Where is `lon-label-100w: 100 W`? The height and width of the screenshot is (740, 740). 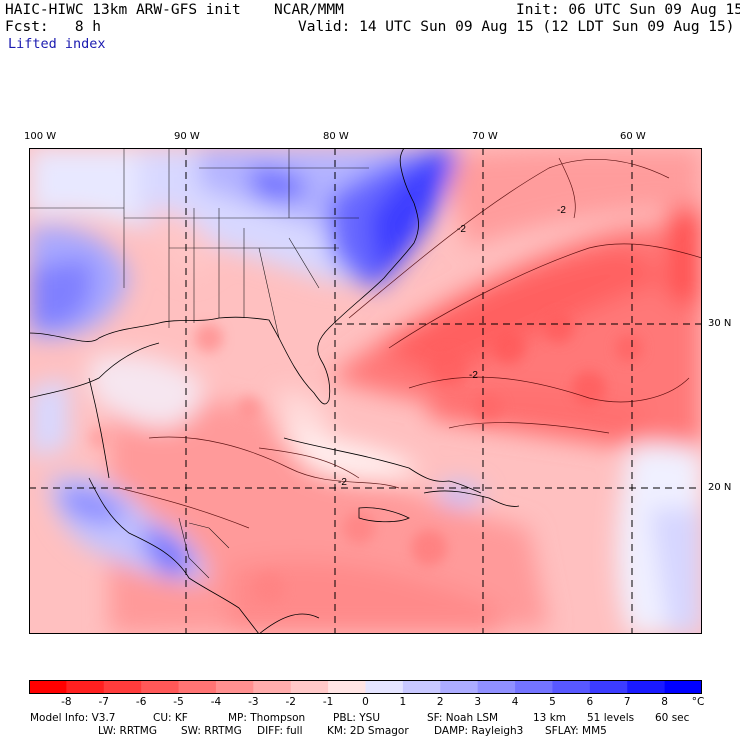 lon-label-100w: 100 W is located at coordinates (40, 136).